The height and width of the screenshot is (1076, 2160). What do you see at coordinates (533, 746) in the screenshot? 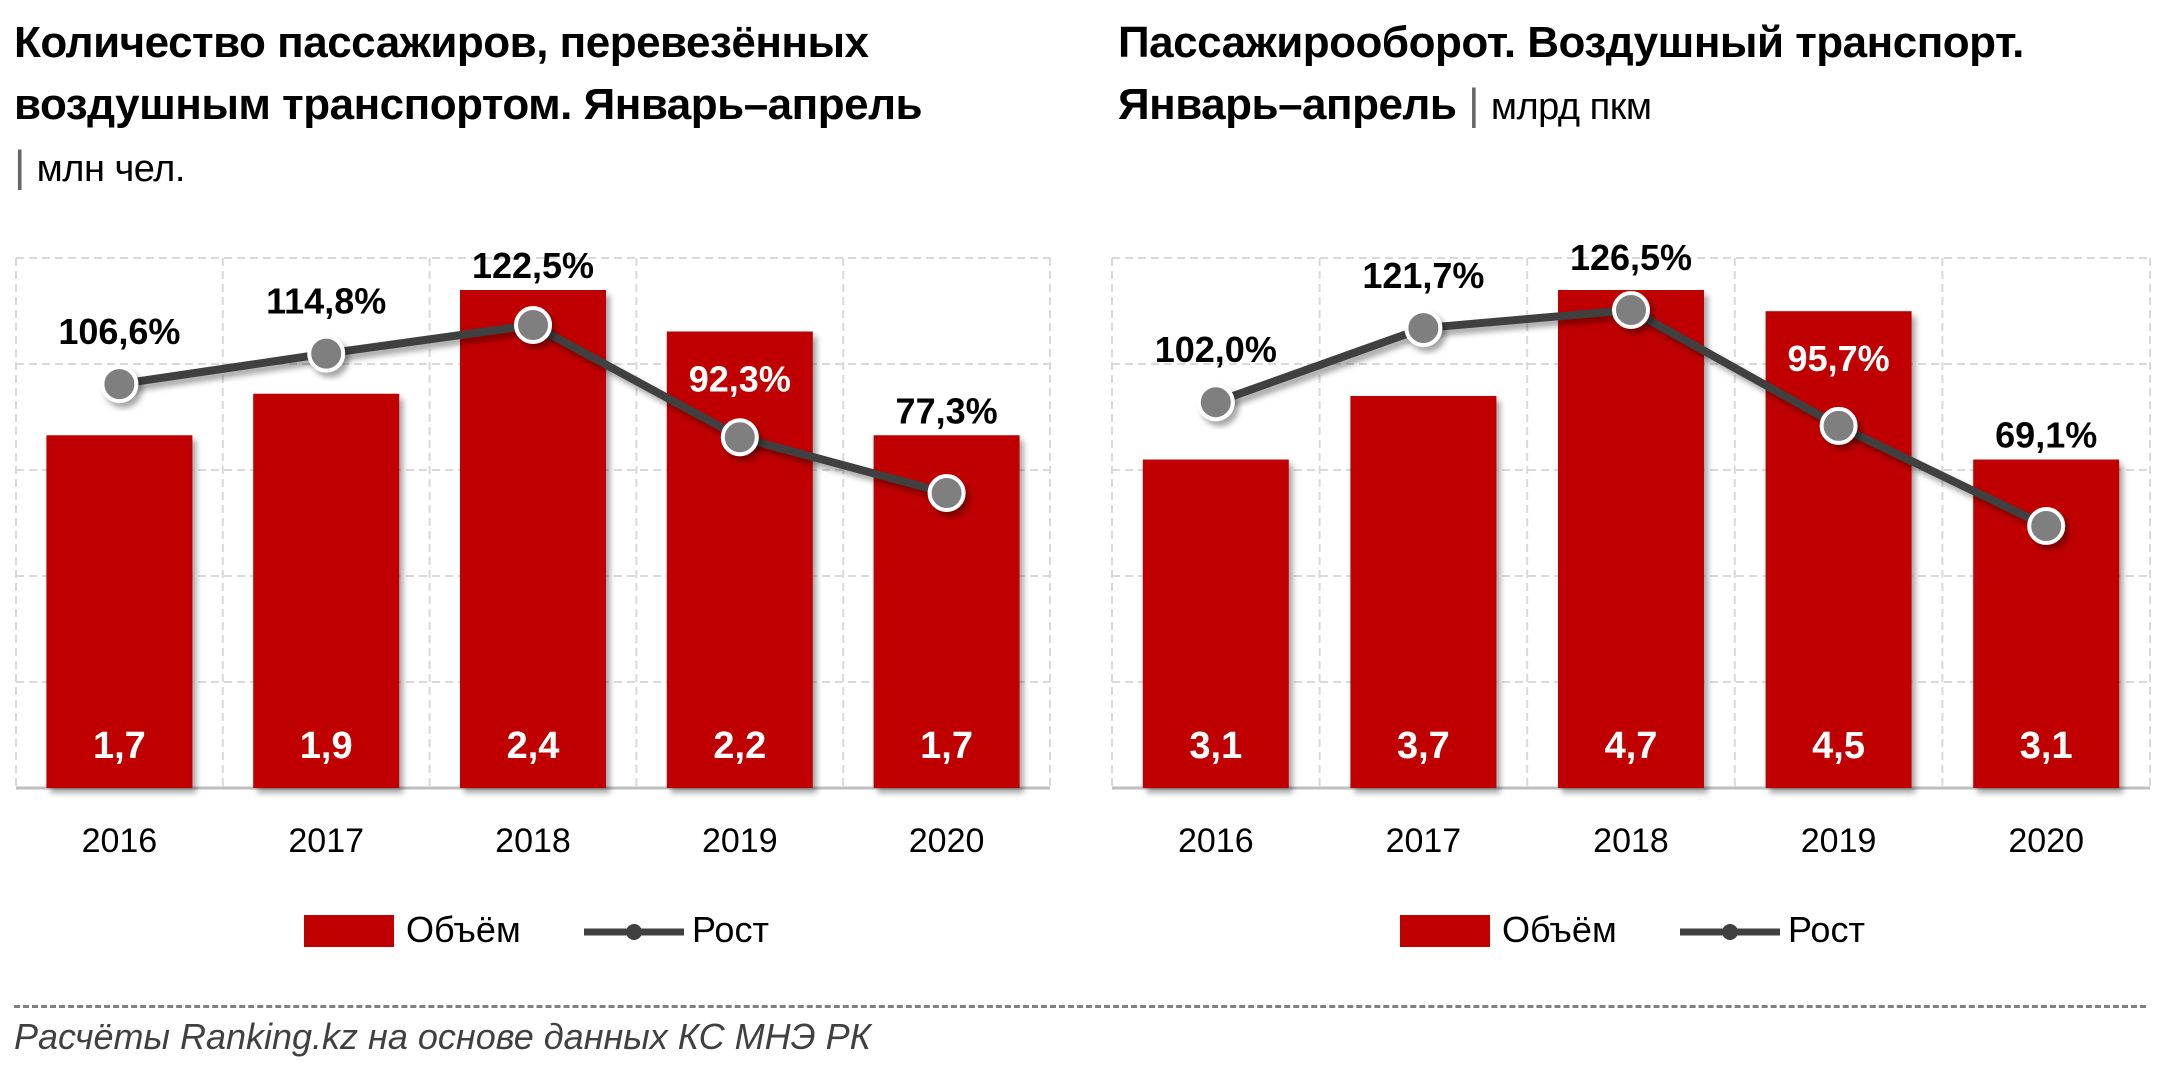
I see `bar-value-label: 2,4` at bounding box center [533, 746].